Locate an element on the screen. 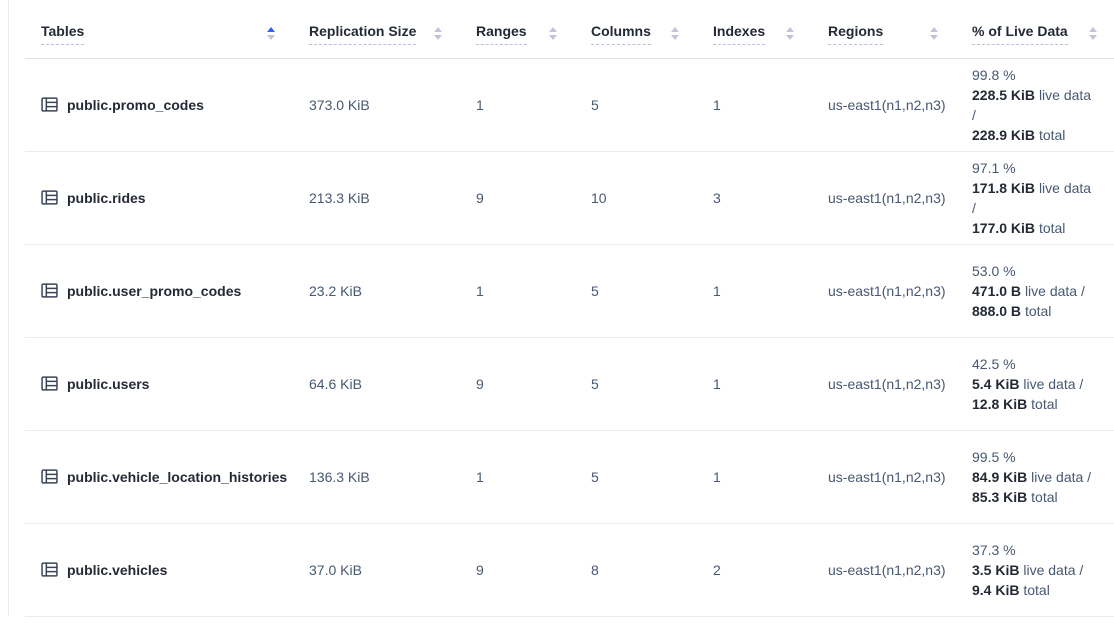  total-size: 85.3 KiB is located at coordinates (1000, 496).